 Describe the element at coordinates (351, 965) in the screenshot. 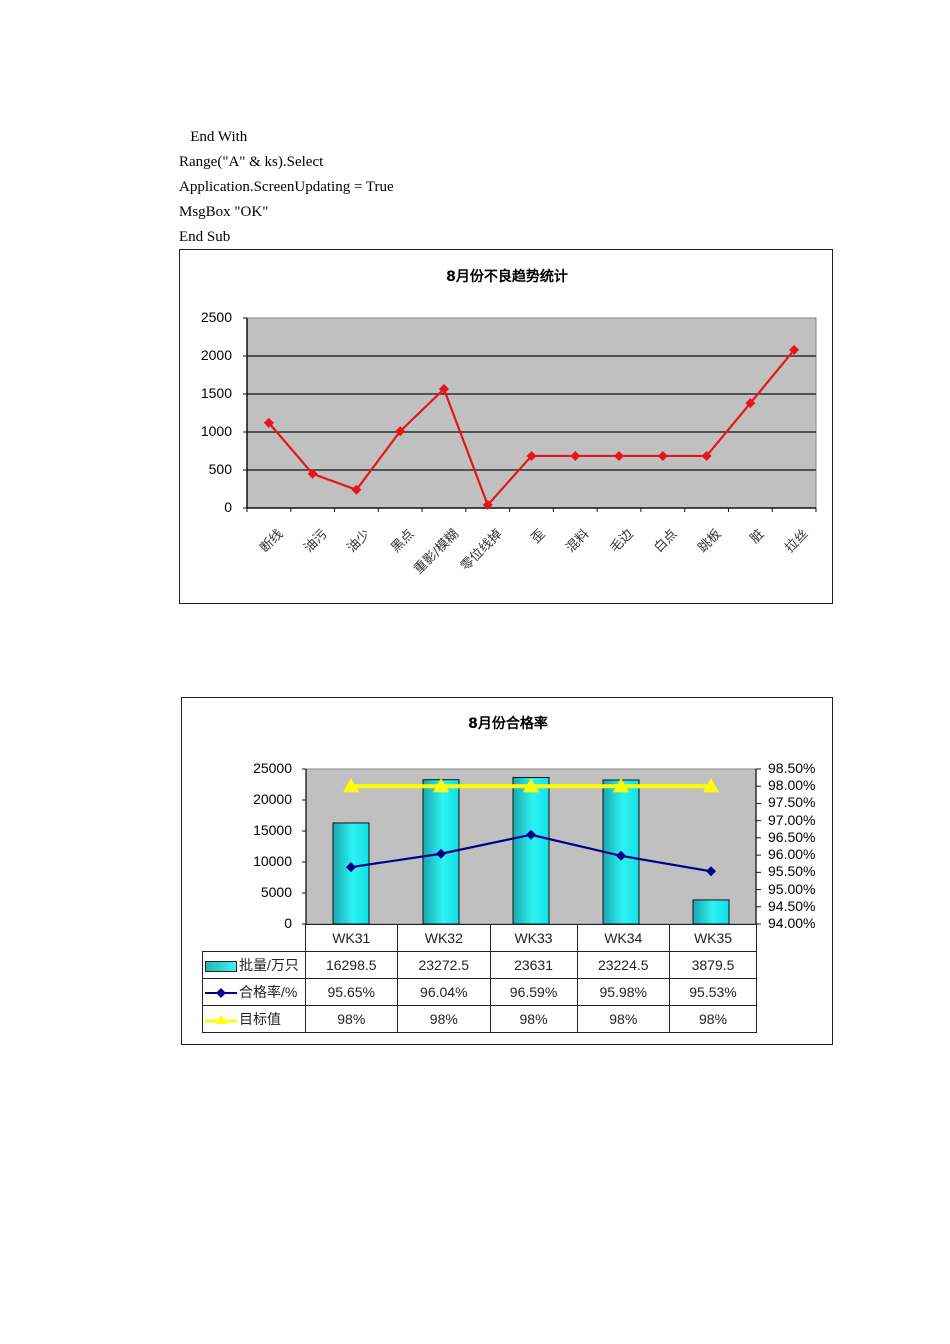

I see `value-cell: 16298.5` at that location.